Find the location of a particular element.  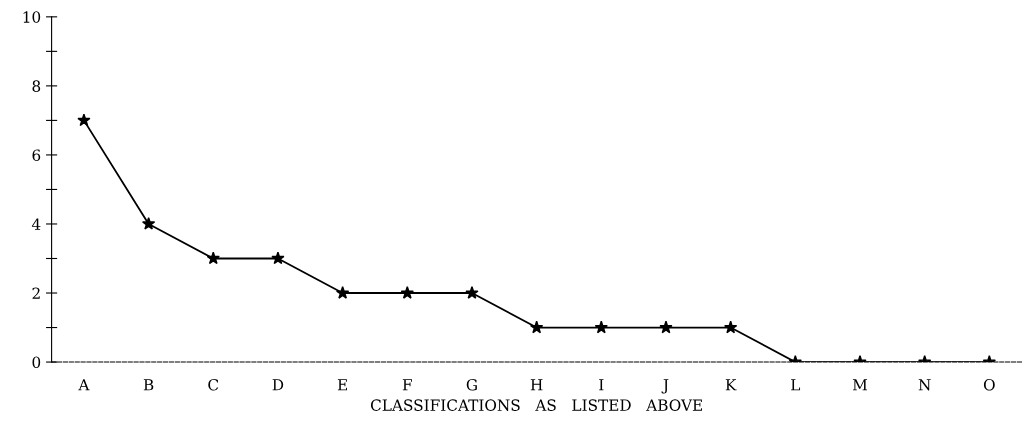

x-tick-label: J is located at coordinates (665, 386).